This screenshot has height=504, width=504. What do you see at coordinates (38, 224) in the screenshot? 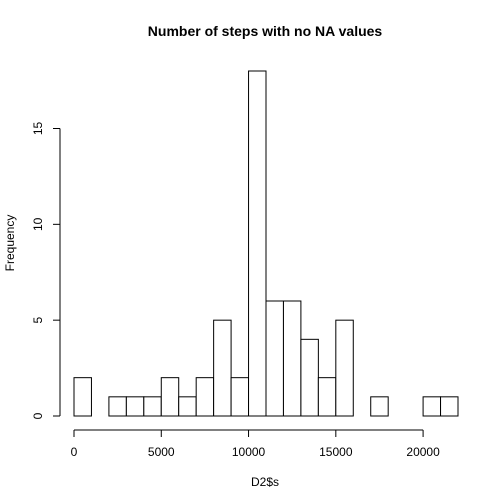
I see `y-tick-label: 10` at bounding box center [38, 224].